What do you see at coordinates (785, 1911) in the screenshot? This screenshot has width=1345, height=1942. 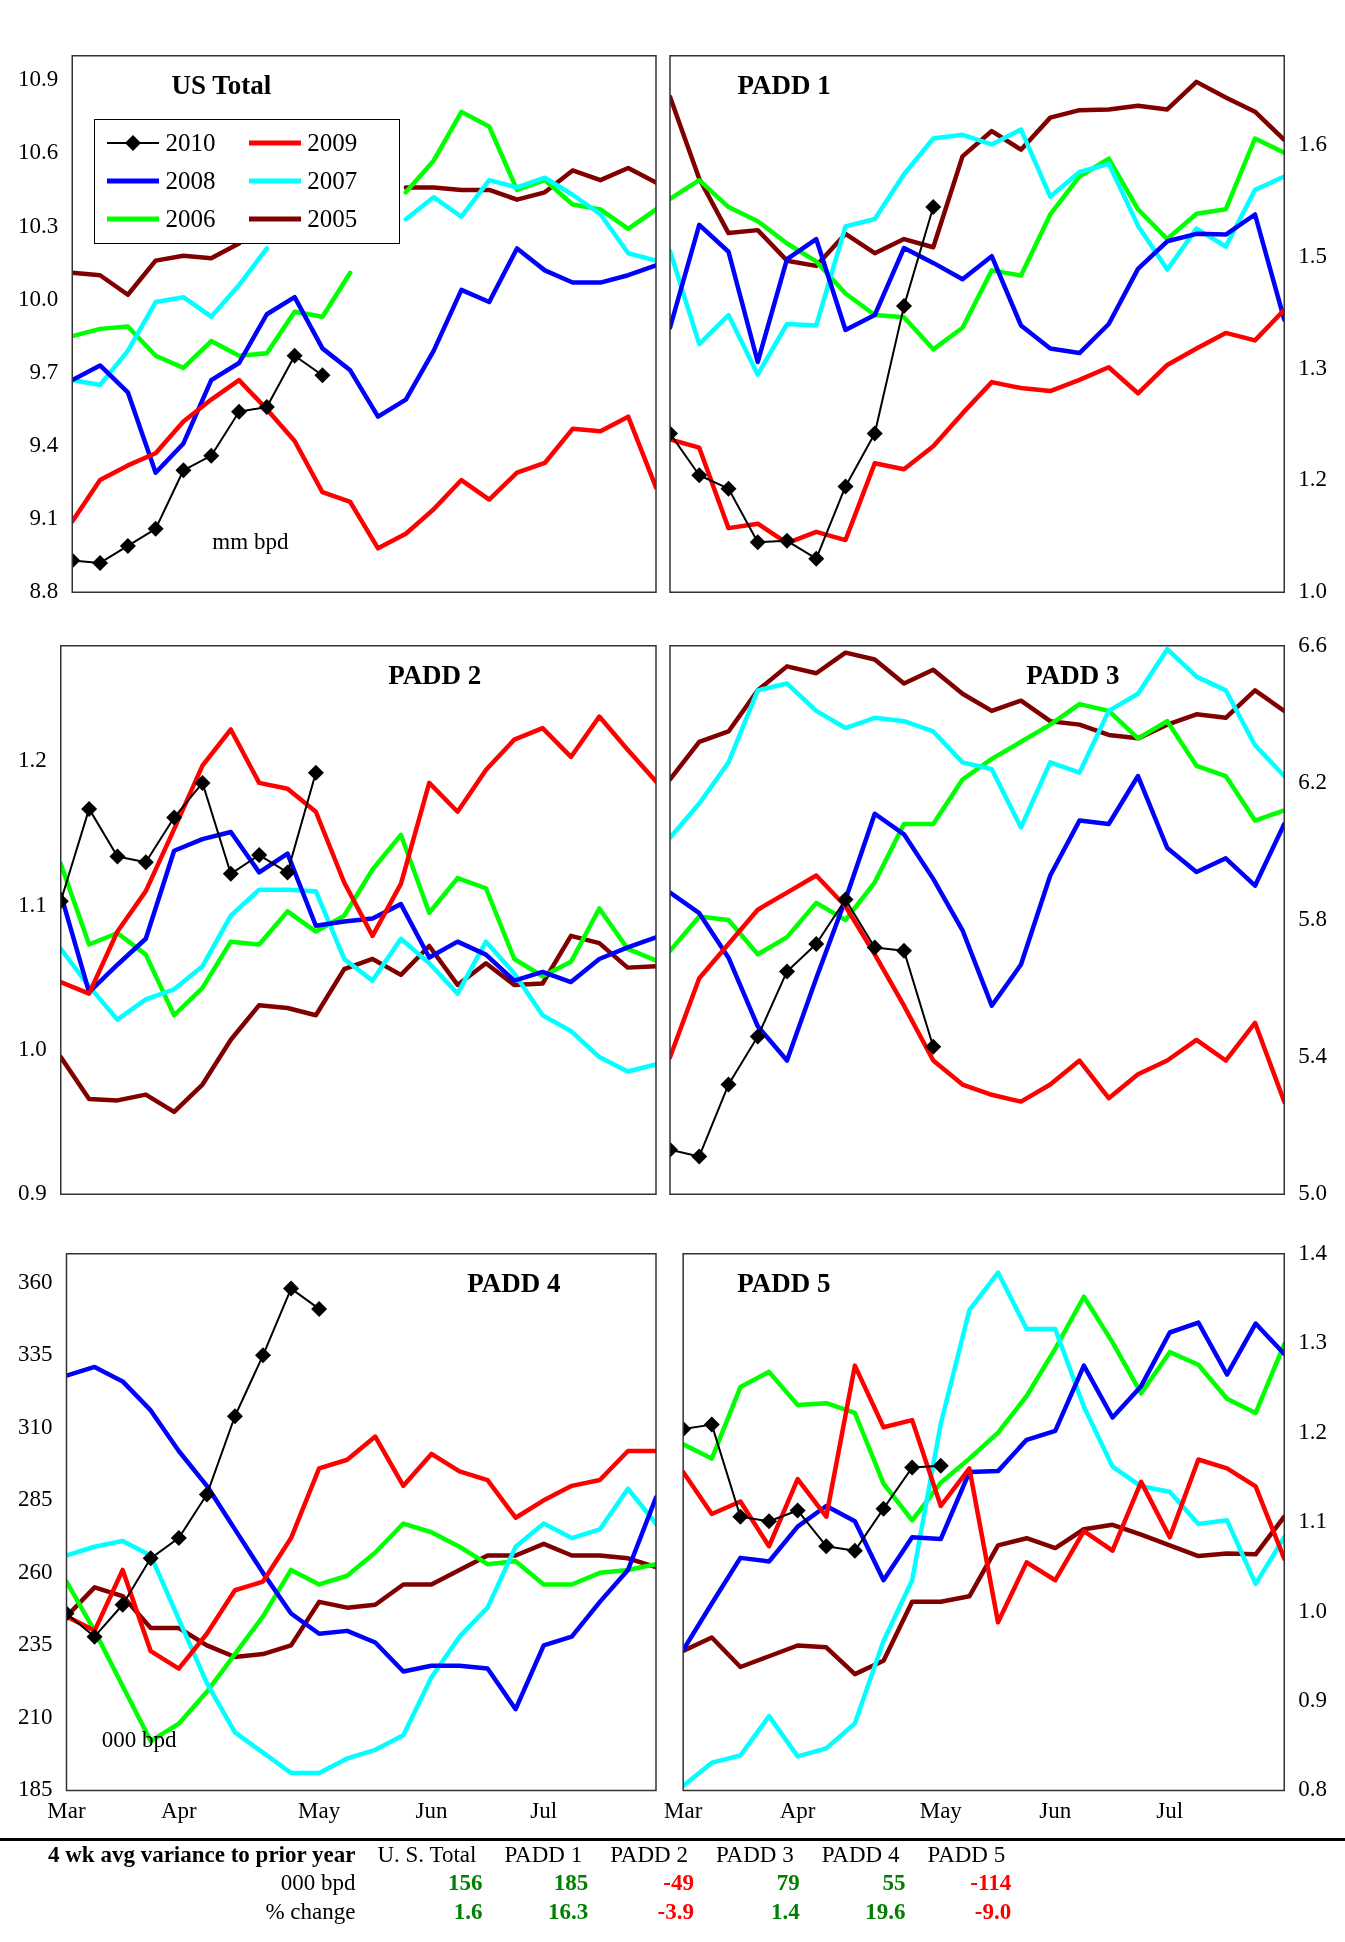 I see `data-label: 1.4` at bounding box center [785, 1911].